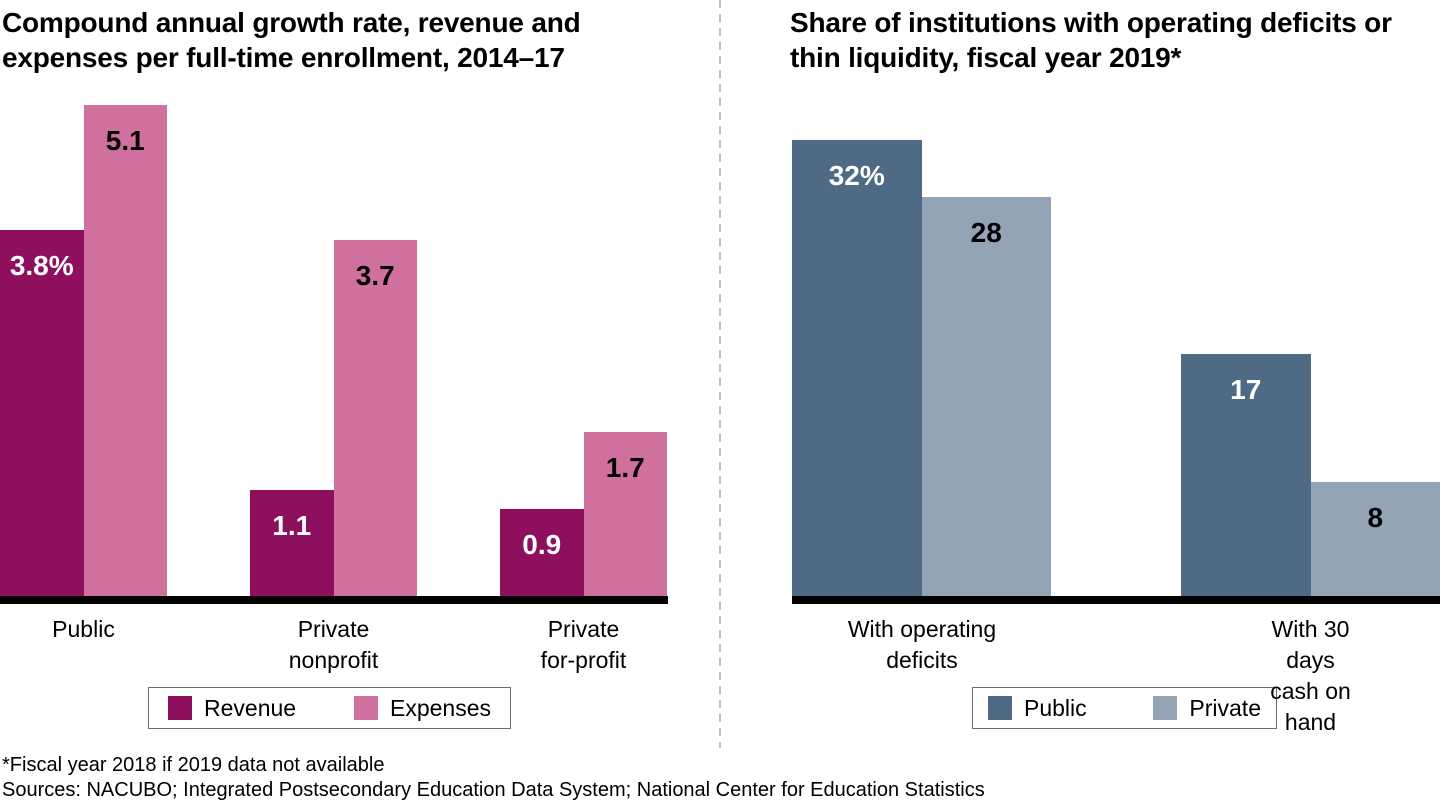 The width and height of the screenshot is (1440, 810). I want to click on x-label-public: Public, so click(83, 629).